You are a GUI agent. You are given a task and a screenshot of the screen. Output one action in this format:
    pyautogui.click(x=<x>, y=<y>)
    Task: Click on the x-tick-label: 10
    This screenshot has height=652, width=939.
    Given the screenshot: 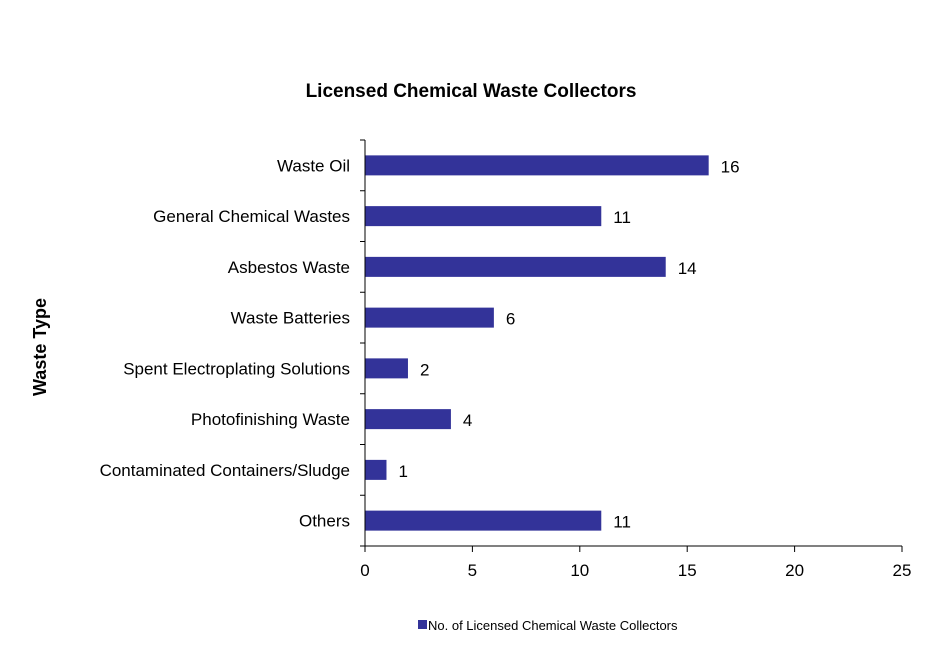 What is the action you would take?
    pyautogui.click(x=579, y=570)
    